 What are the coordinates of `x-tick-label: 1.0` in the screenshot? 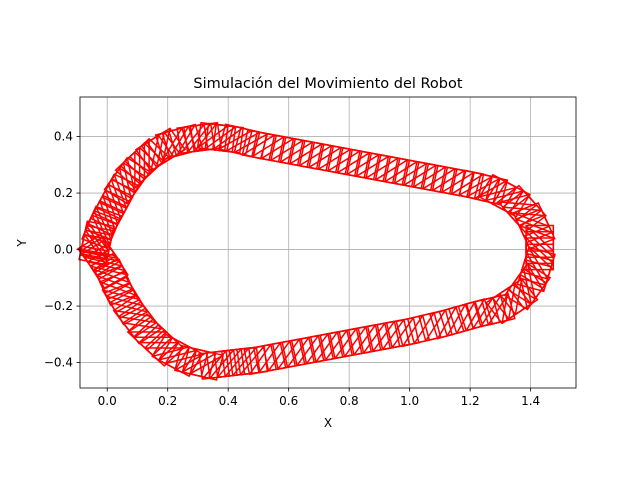 It's located at (409, 401).